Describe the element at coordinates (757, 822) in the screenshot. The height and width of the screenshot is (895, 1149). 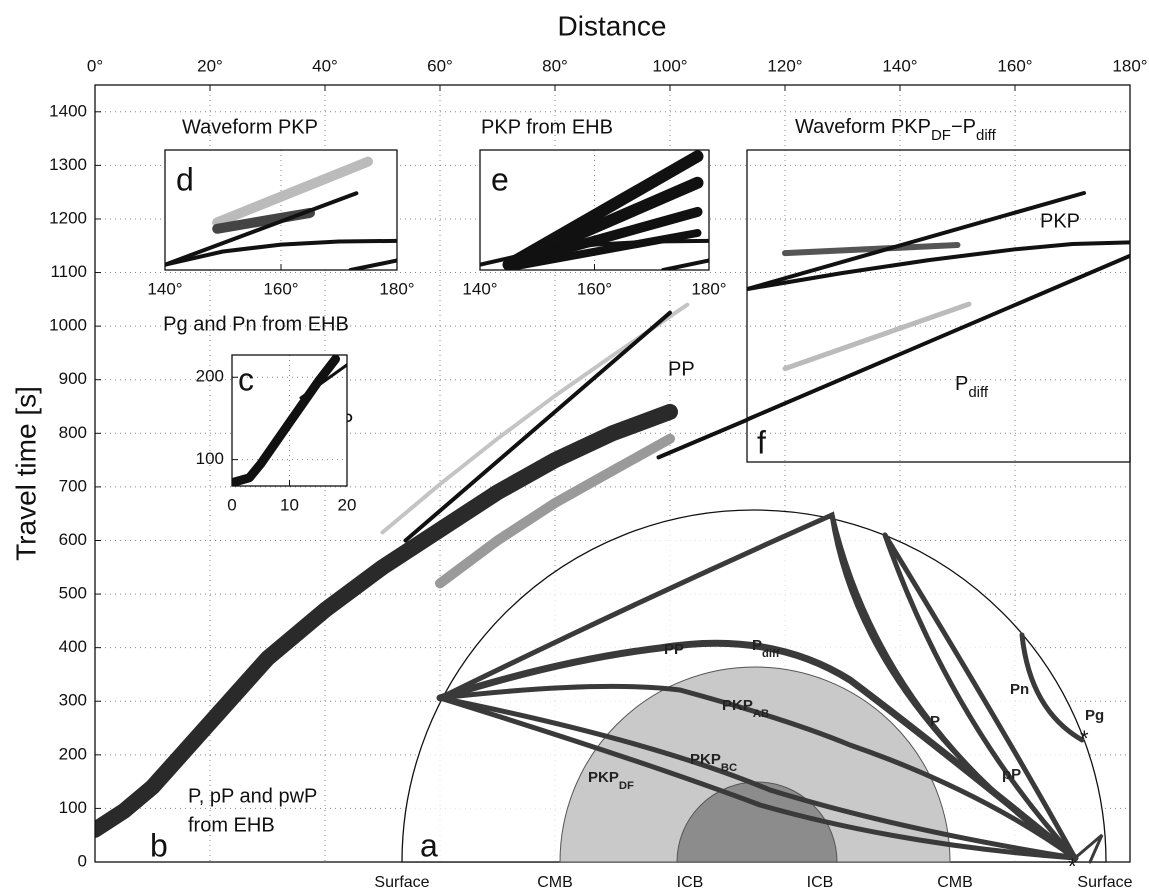
I see `inner-core` at that location.